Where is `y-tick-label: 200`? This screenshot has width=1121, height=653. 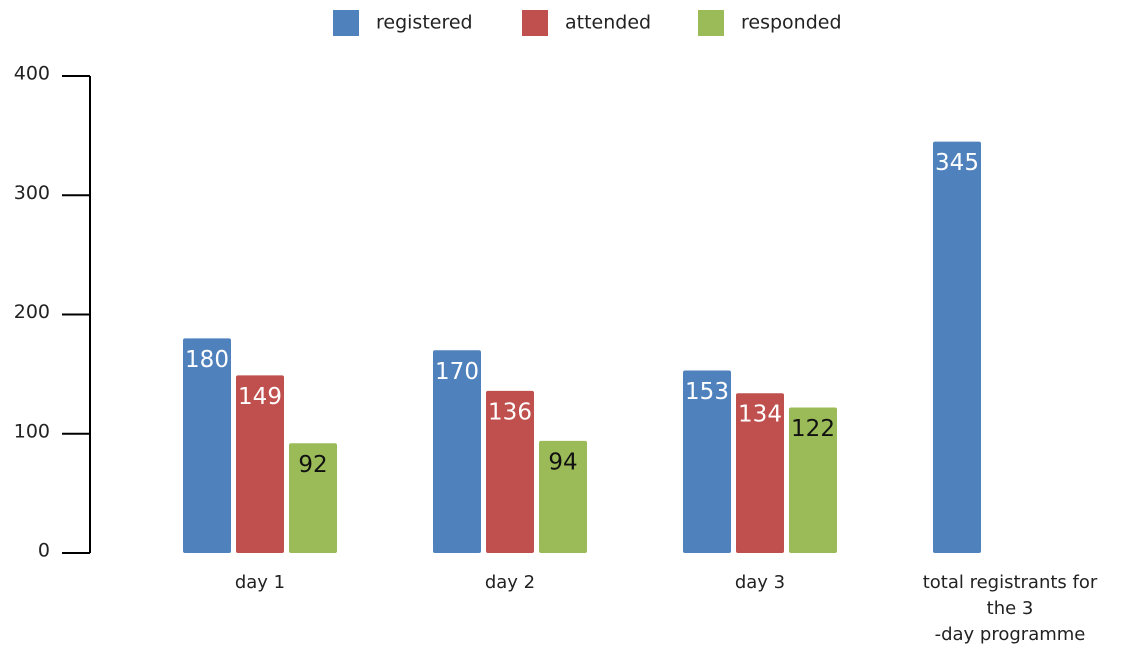 y-tick-label: 200 is located at coordinates (32, 312).